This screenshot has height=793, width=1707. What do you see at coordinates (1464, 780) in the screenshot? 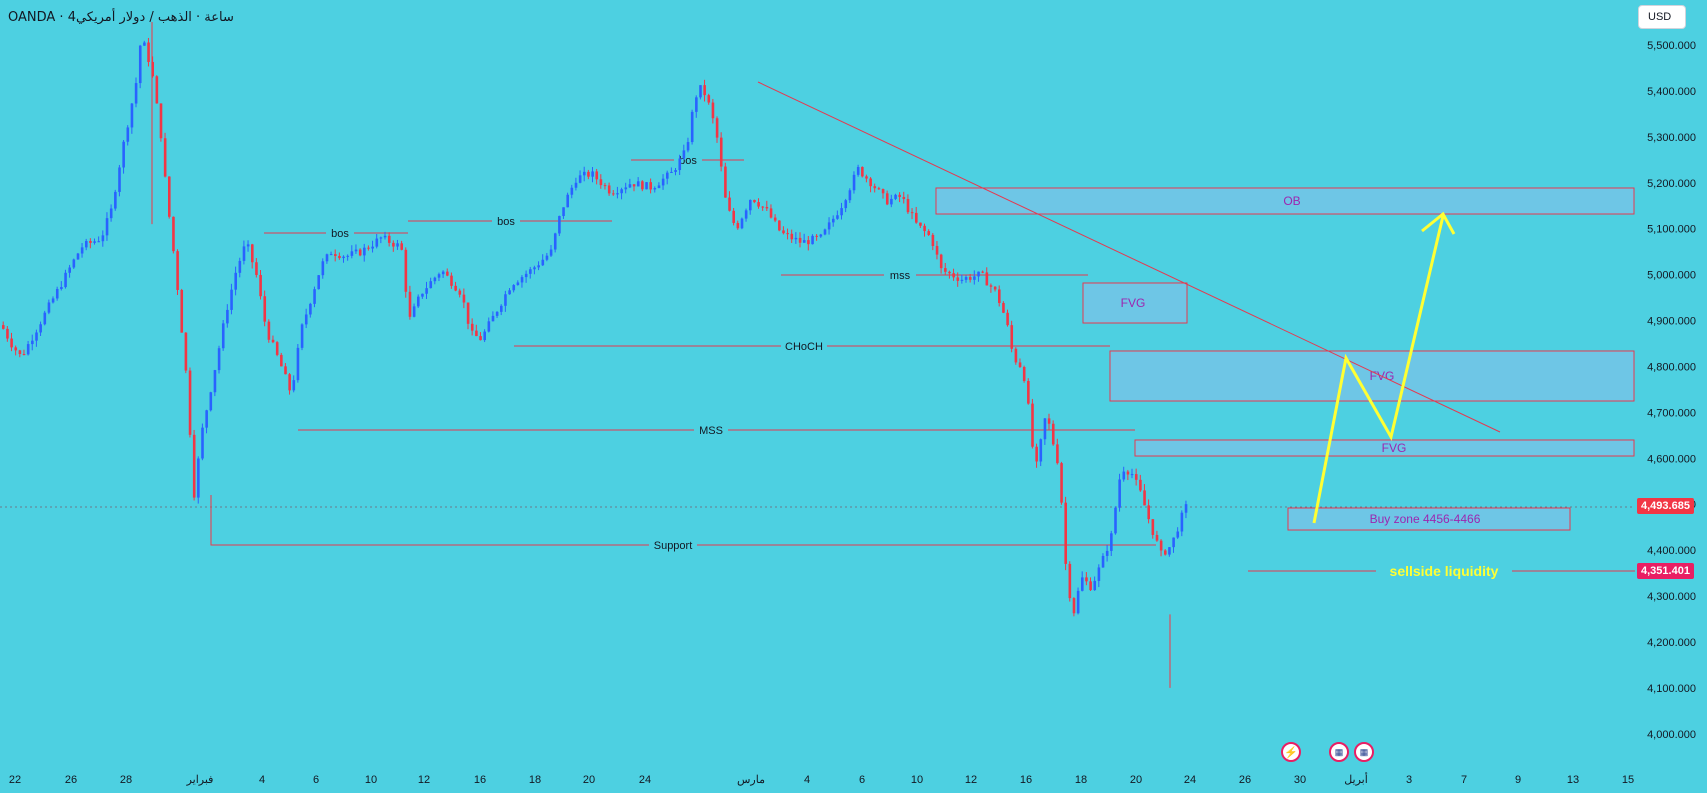
I see `time-tick-label: 7` at bounding box center [1464, 780].